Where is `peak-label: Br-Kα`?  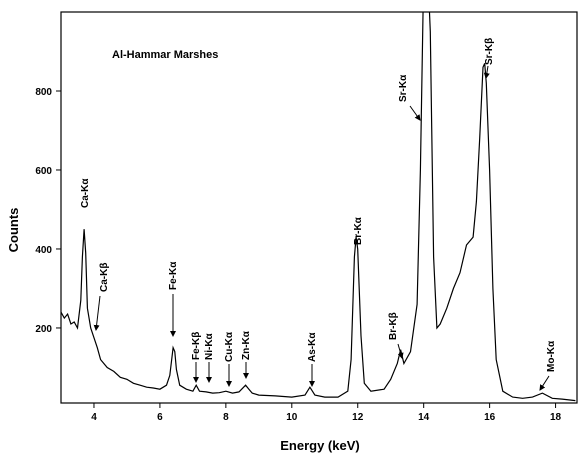
peak-label: Br-Kα is located at coordinates (358, 230).